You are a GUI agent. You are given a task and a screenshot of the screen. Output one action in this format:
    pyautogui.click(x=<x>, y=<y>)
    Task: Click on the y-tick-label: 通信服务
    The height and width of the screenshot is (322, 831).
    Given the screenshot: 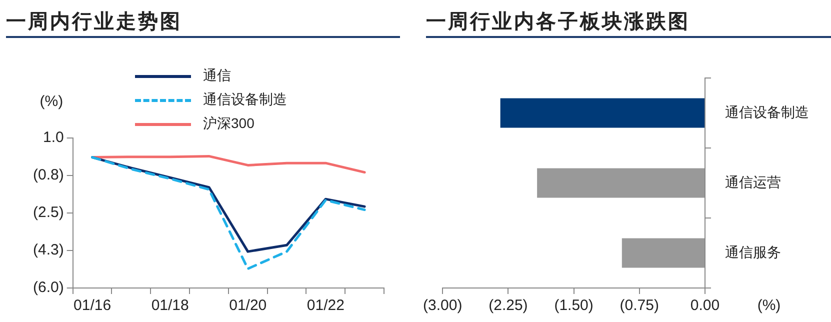 What is the action you would take?
    pyautogui.click(x=753, y=252)
    